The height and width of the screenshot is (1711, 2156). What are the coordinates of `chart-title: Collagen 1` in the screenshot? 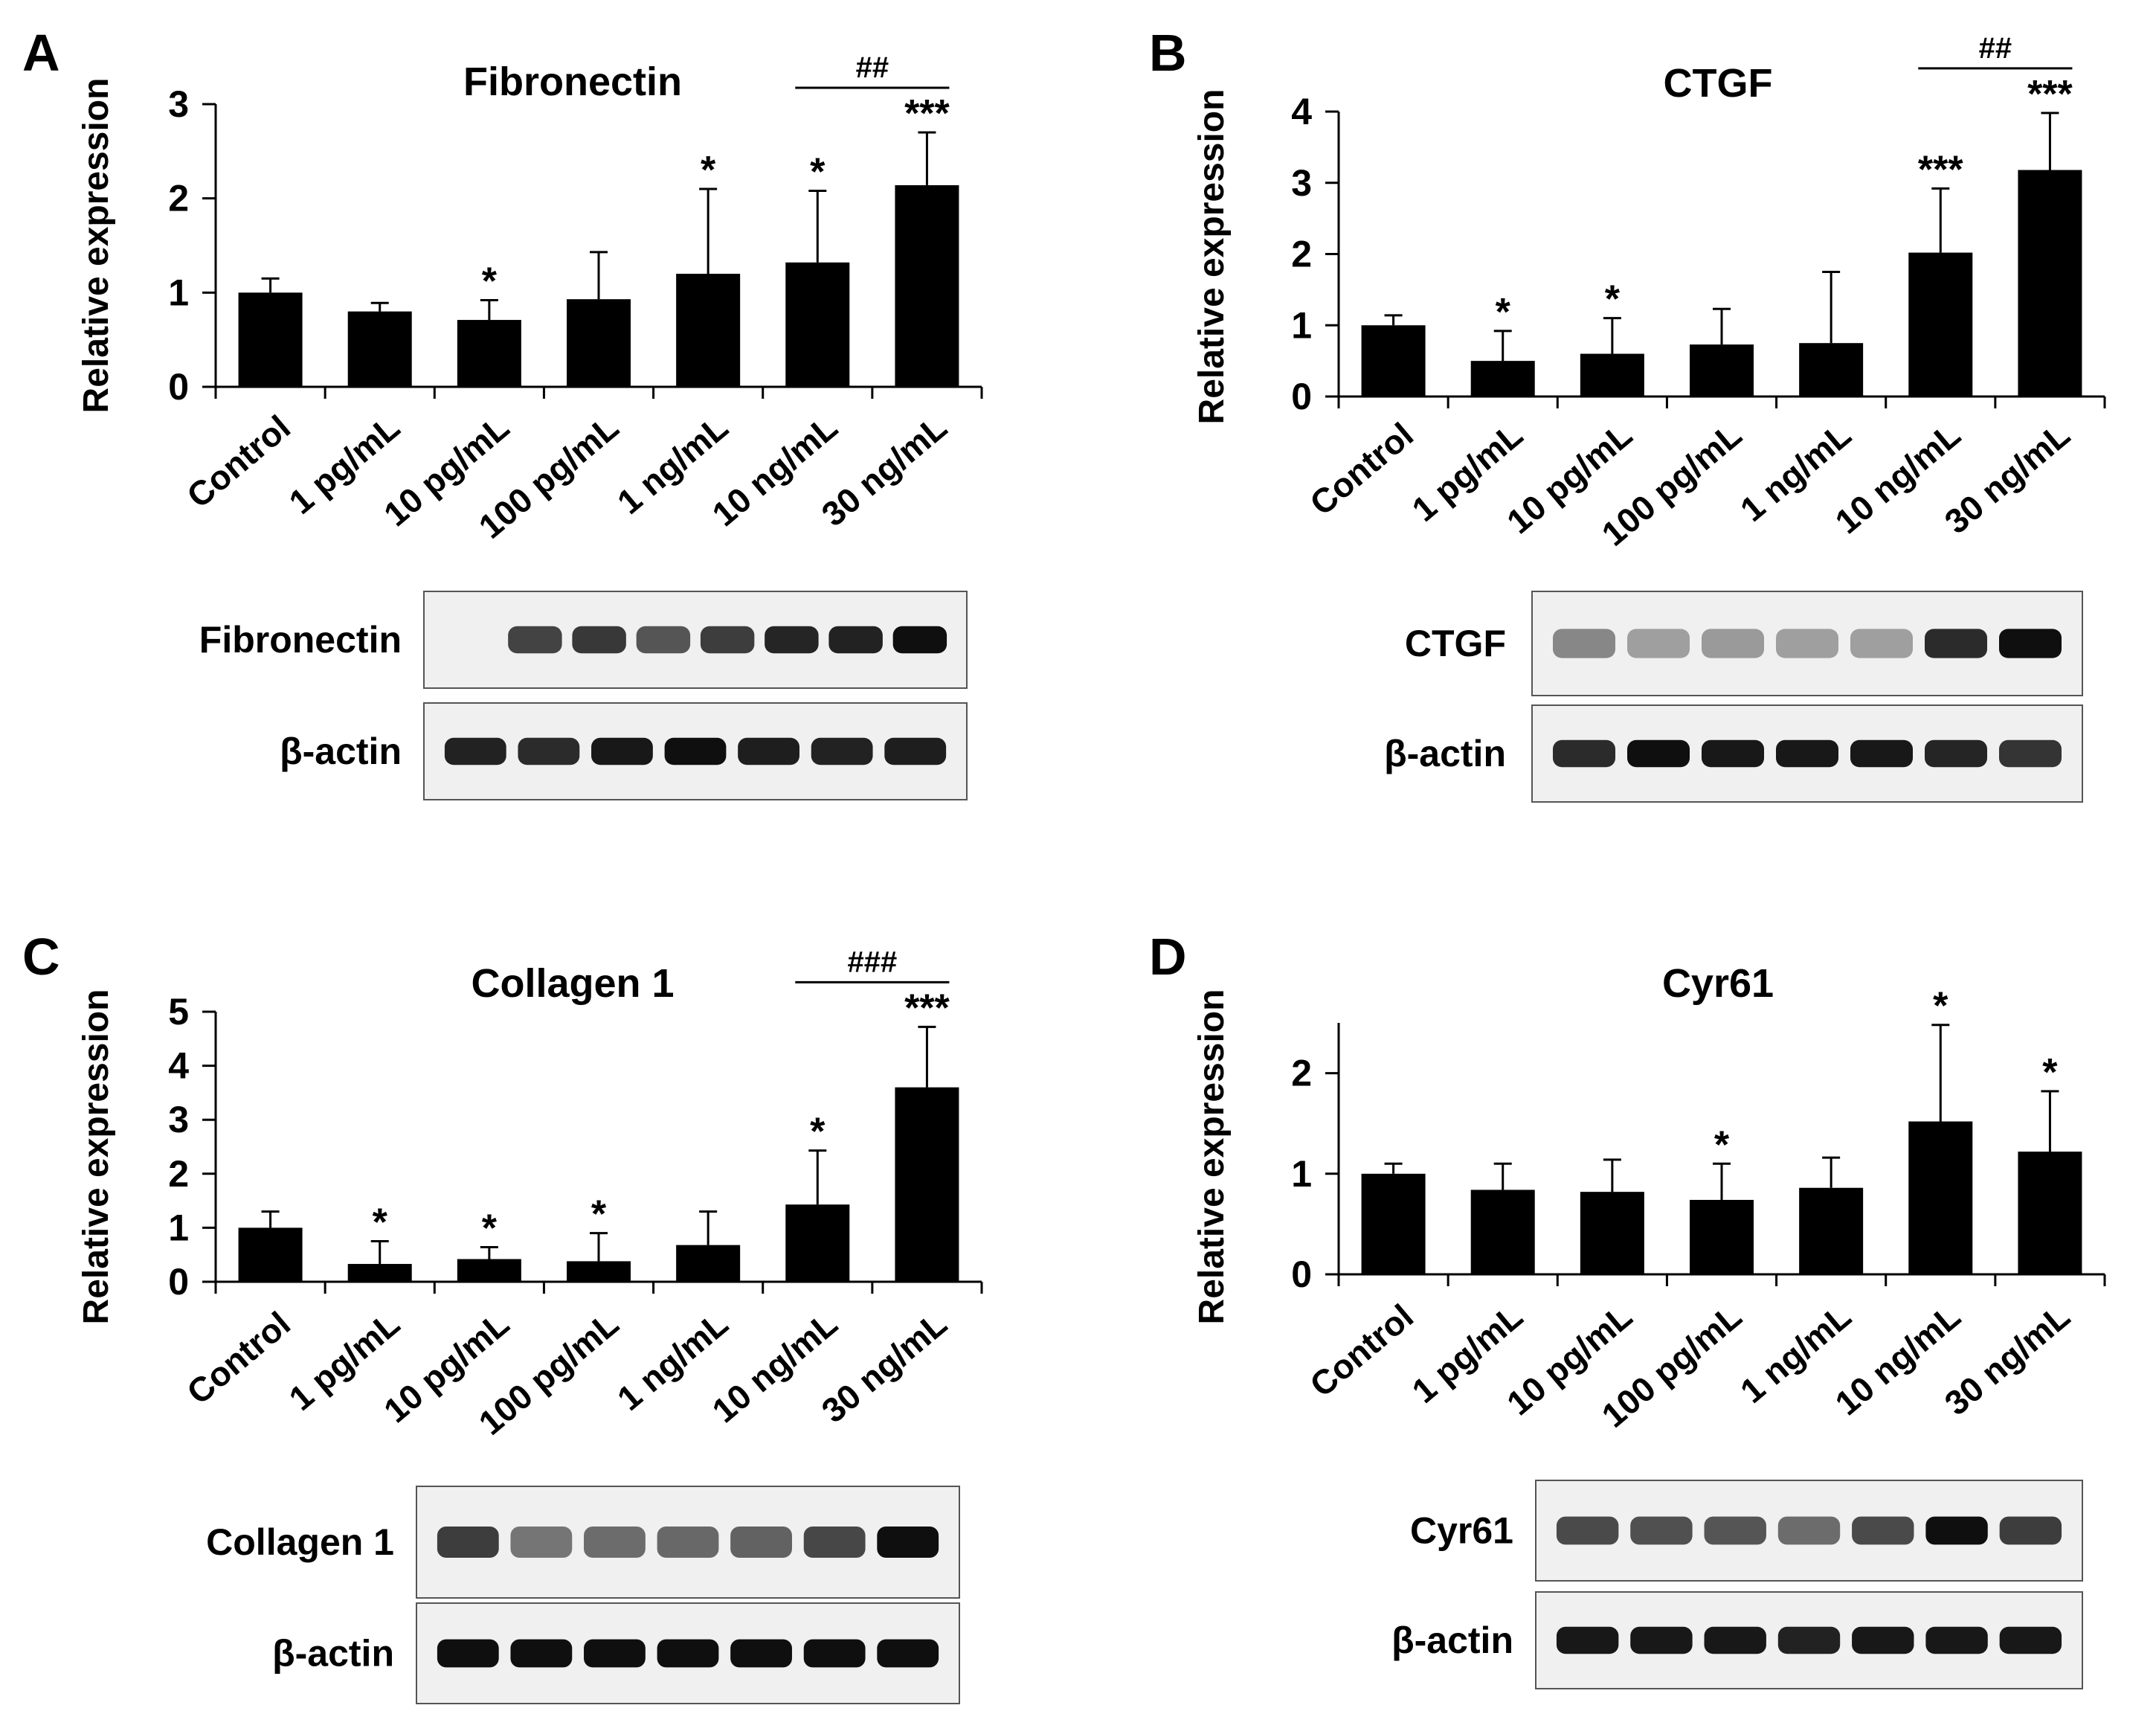 It's located at (572, 983).